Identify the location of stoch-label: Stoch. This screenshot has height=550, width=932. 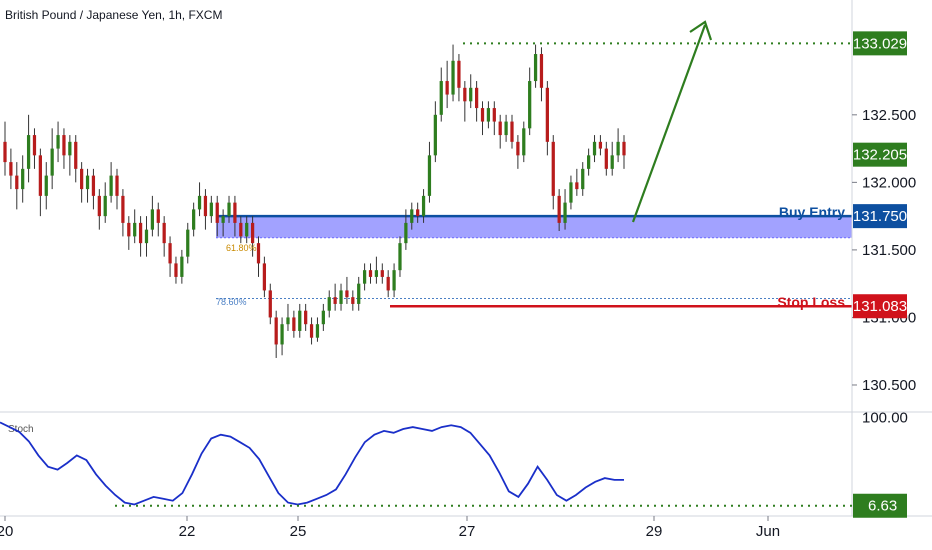
(21, 429).